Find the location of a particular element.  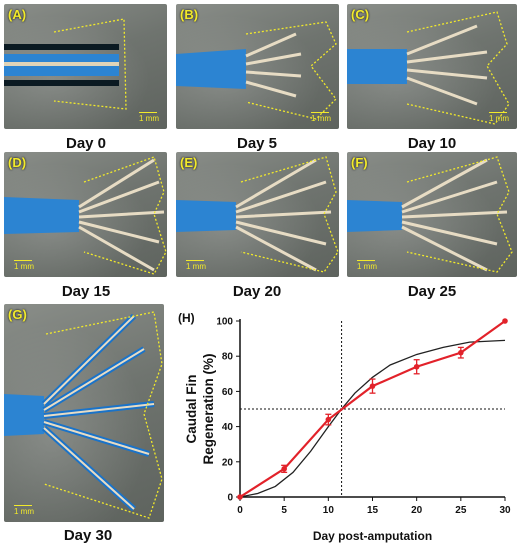

x-tick-label: 0 is located at coordinates (240, 510).